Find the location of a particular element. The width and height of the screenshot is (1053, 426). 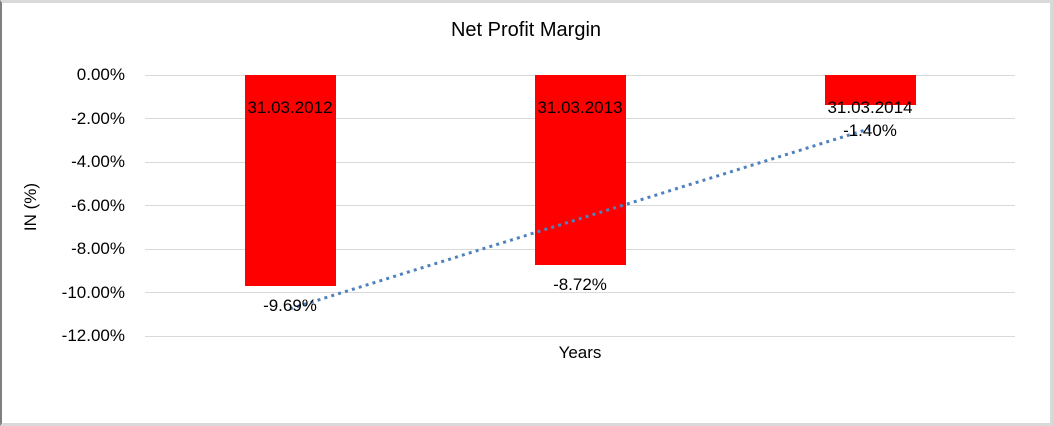

chart-title: Net Profit Margin is located at coordinates (526, 30).